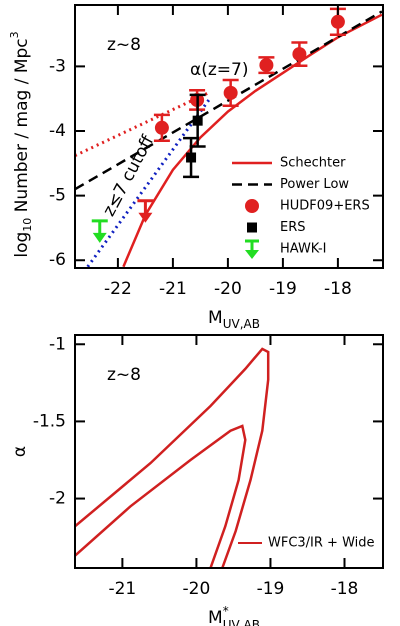 The width and height of the screenshot is (400, 626). What do you see at coordinates (234, 615) in the screenshot?
I see `x-axis-label: M* UV,AB` at bounding box center [234, 615].